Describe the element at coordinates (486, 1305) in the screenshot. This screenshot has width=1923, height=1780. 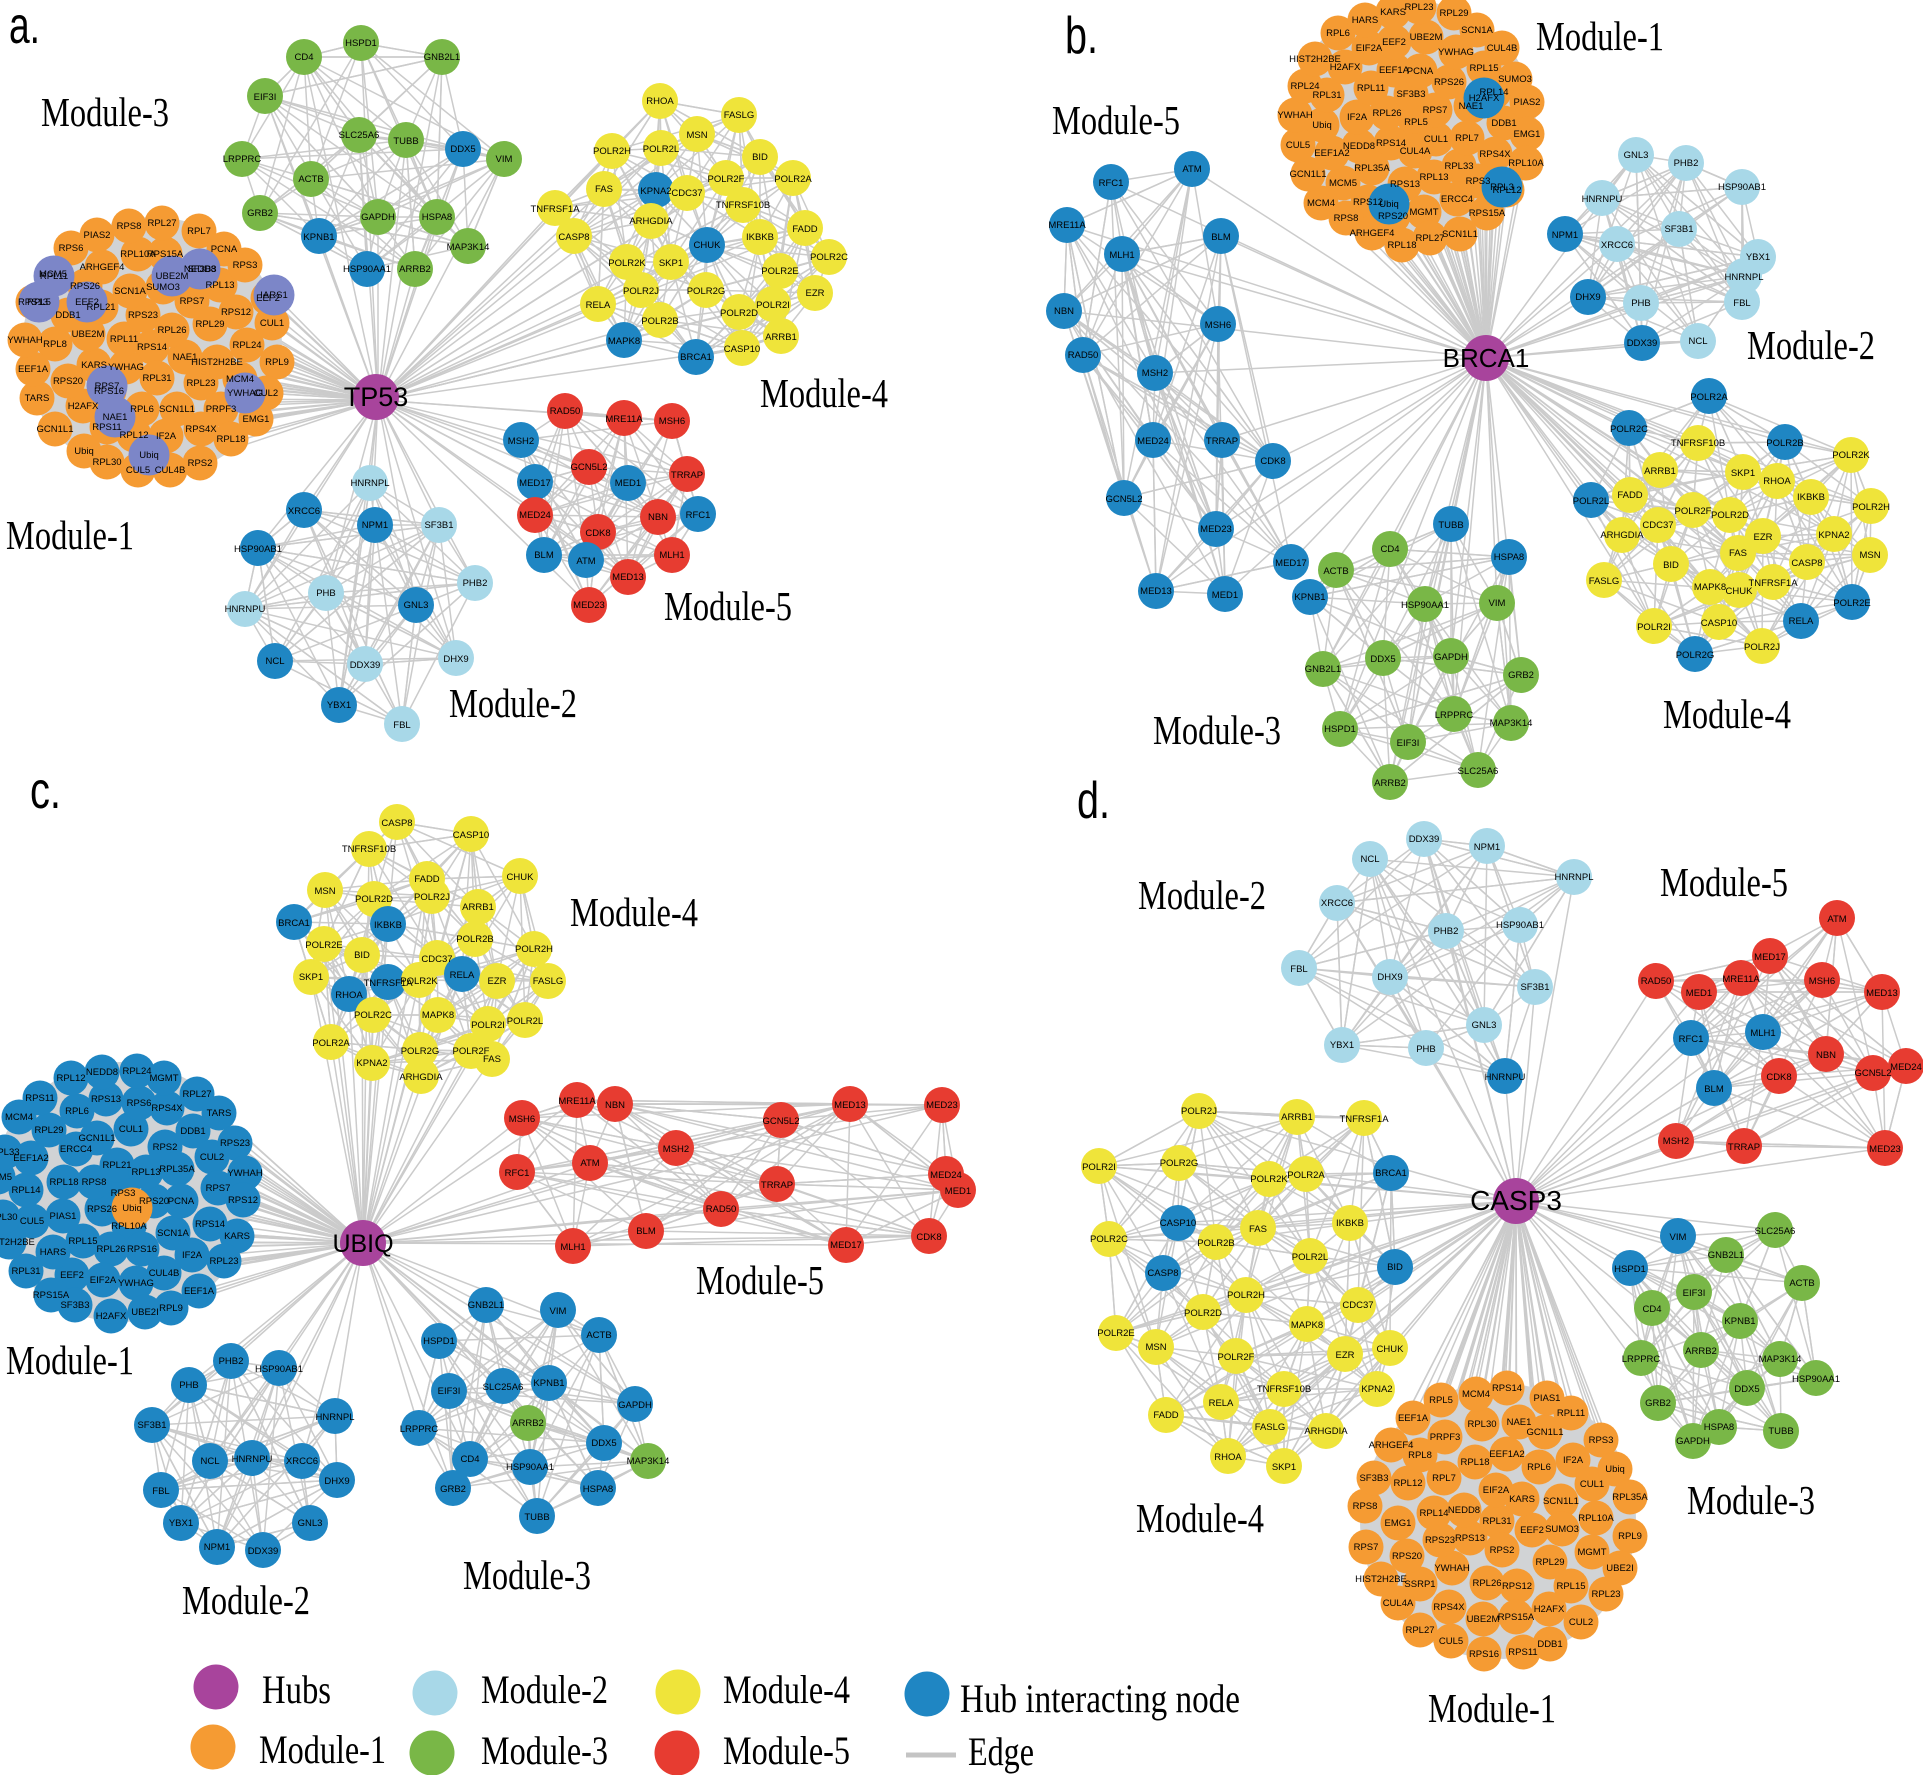
I see `svg-text: GNB2L1` at that location.